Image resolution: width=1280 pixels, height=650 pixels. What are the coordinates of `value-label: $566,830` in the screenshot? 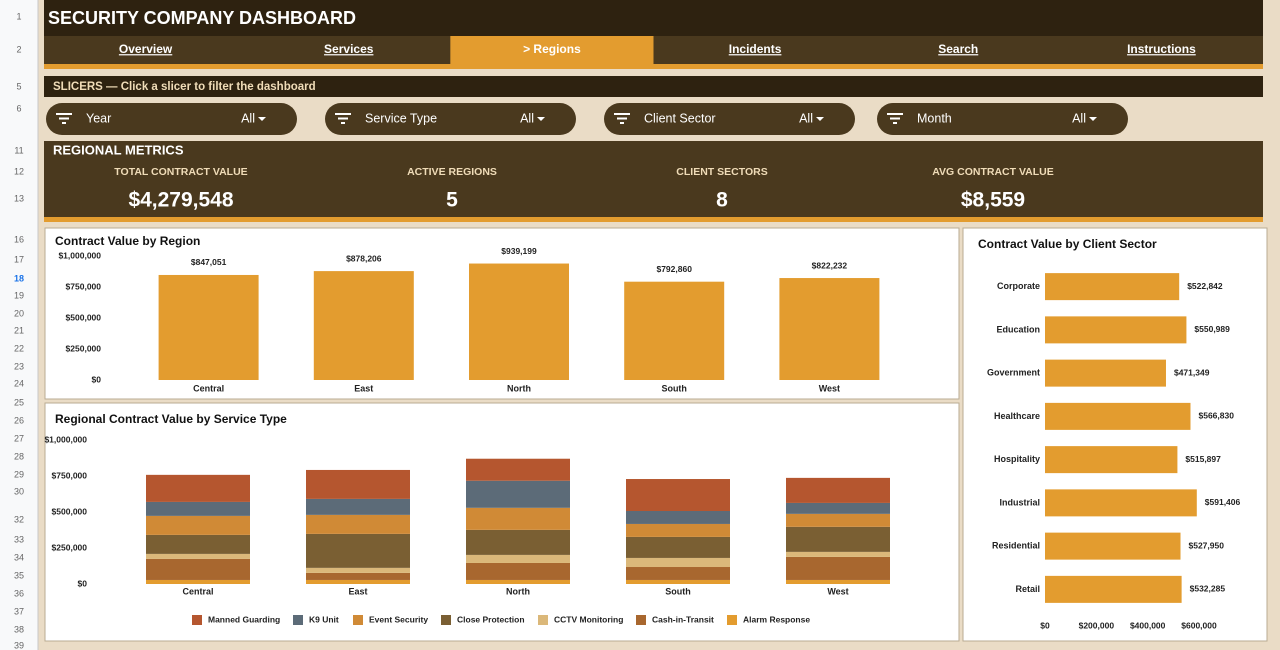 It's located at (1216, 416).